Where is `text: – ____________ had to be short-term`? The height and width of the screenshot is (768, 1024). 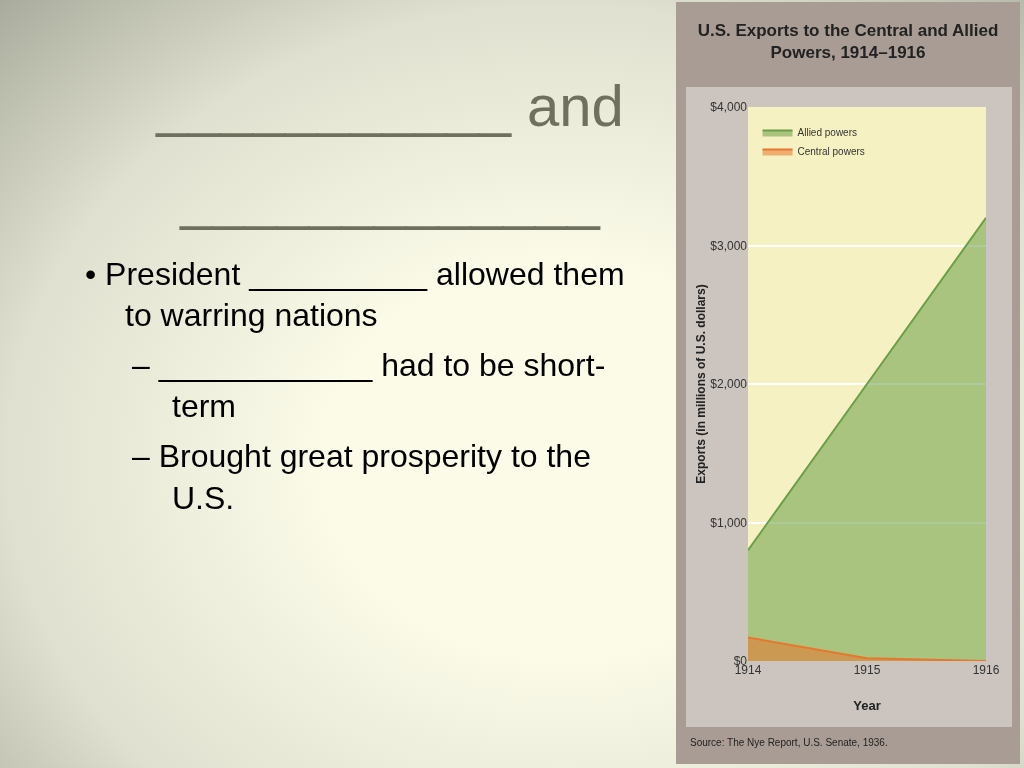
text: – ____________ had to be short-term is located at coordinates (369, 386).